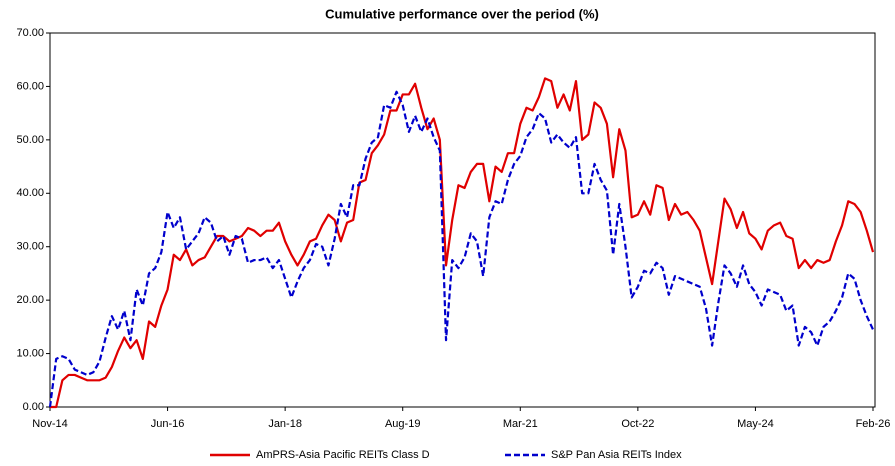  Describe the element at coordinates (616, 455) in the screenshot. I see `legend-label: S&P Pan Asia REITs Index` at that location.